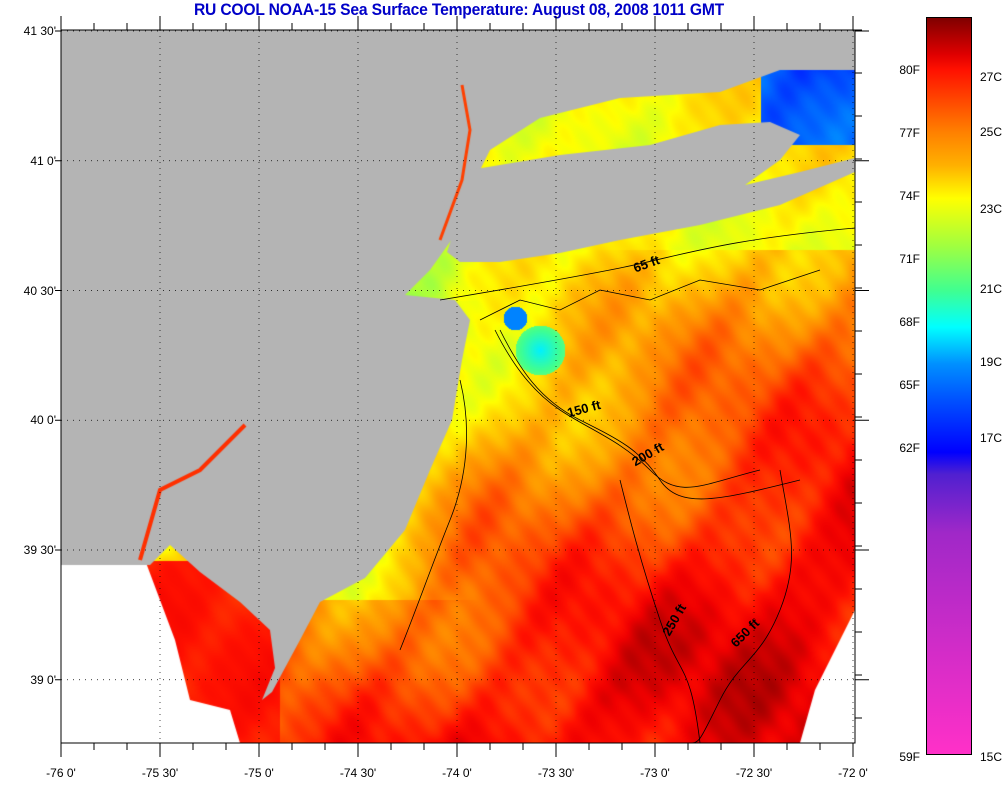  What do you see at coordinates (991, 757) in the screenshot?
I see `colorbar-c-label: 15C` at bounding box center [991, 757].